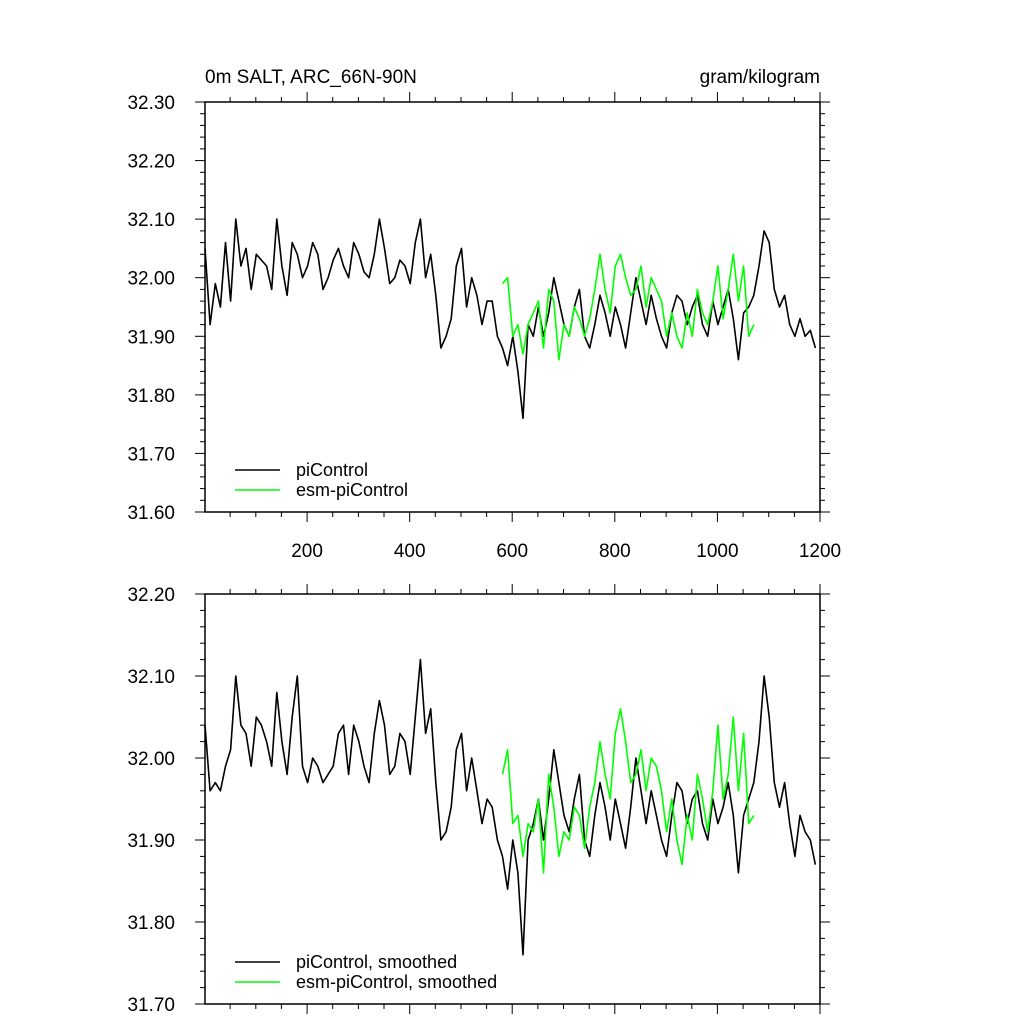  Describe the element at coordinates (151, 800) in the screenshot. I see `bottom-axis-labels: 31.70 31.80 31.90 32.00 32.10 32.20` at that location.